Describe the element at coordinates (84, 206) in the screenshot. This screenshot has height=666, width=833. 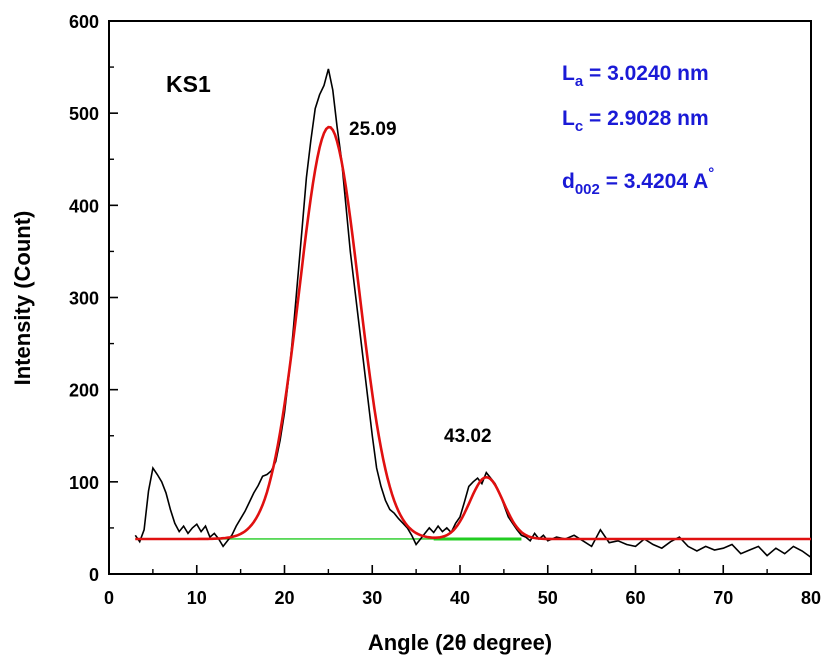
I see `y-tick-label: 400` at that location.